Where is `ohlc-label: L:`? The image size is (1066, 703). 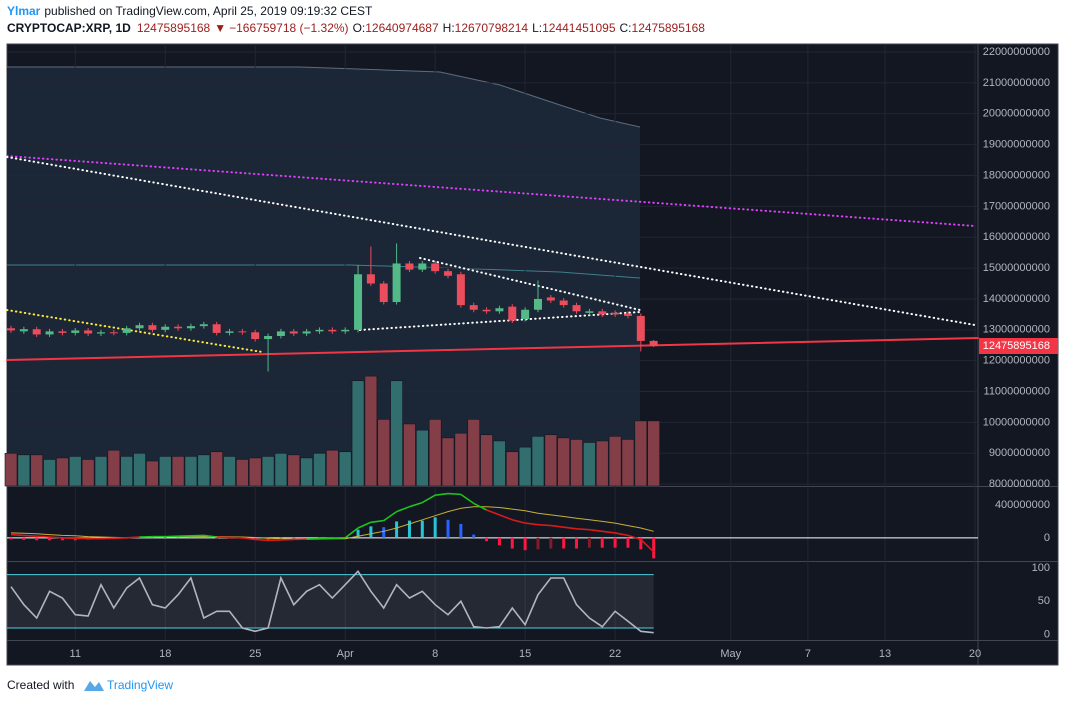
ohlc-label: L: is located at coordinates (537, 28).